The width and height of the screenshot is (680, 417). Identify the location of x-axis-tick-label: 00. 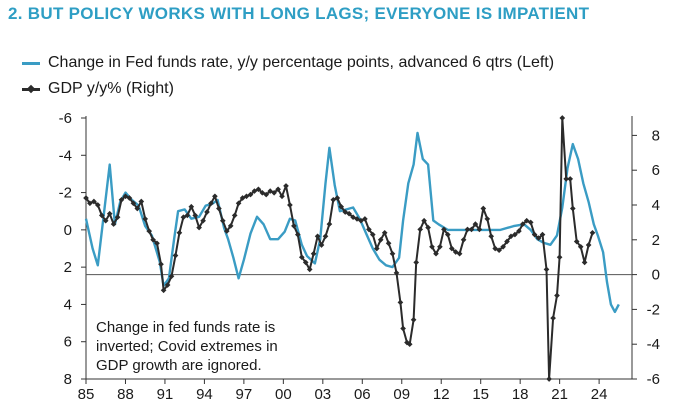
(283, 394).